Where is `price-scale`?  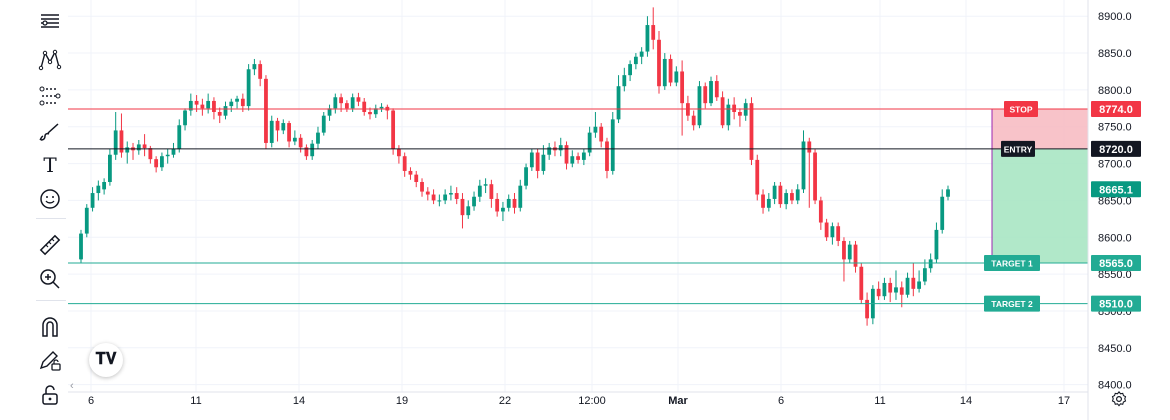
price-scale is located at coordinates (1129, 210).